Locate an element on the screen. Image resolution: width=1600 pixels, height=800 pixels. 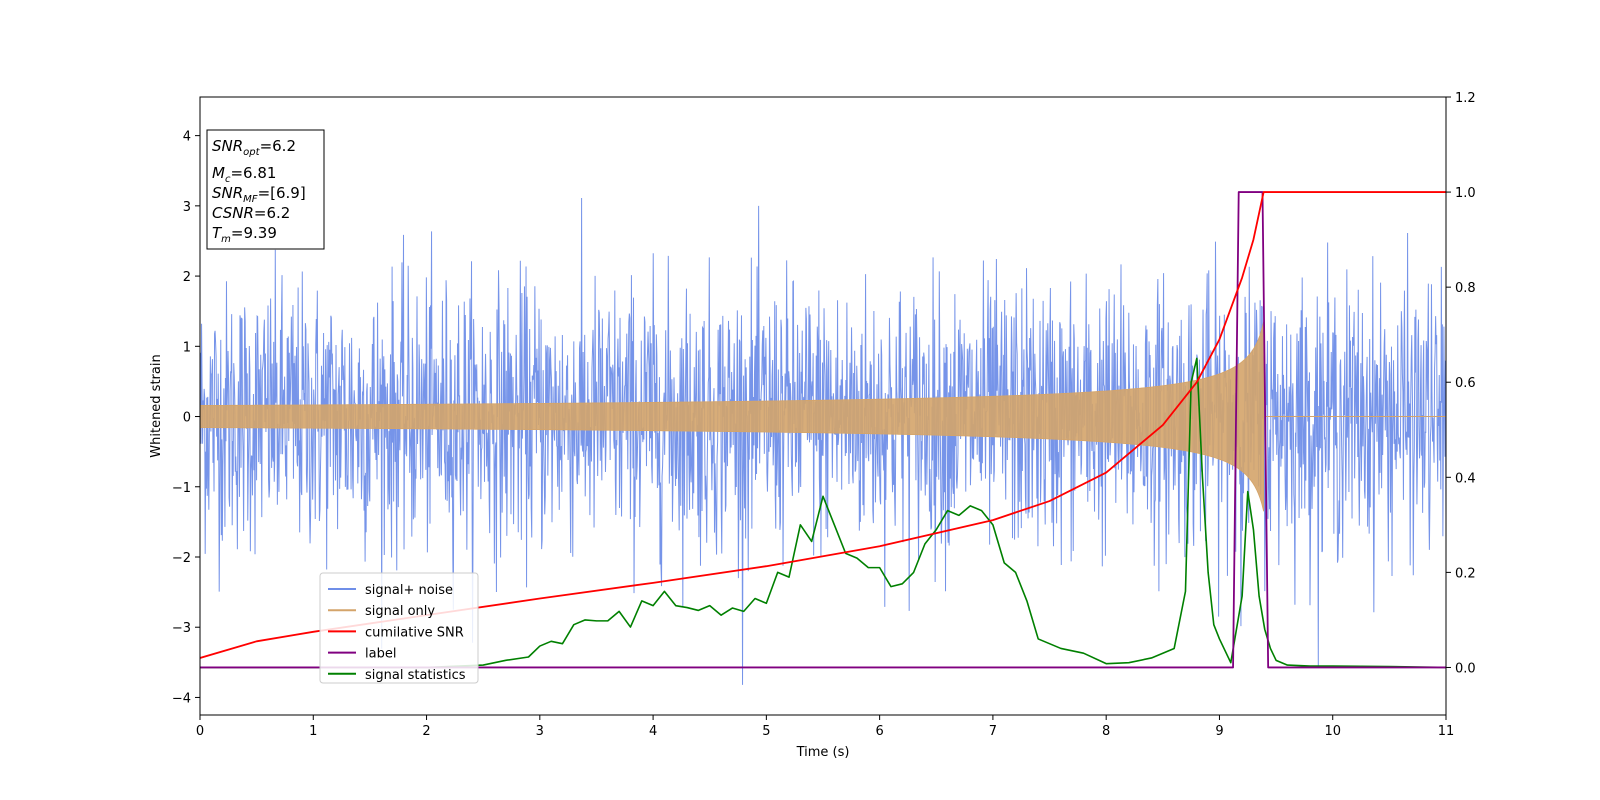
y-tick-label: 1 is located at coordinates (187, 347).